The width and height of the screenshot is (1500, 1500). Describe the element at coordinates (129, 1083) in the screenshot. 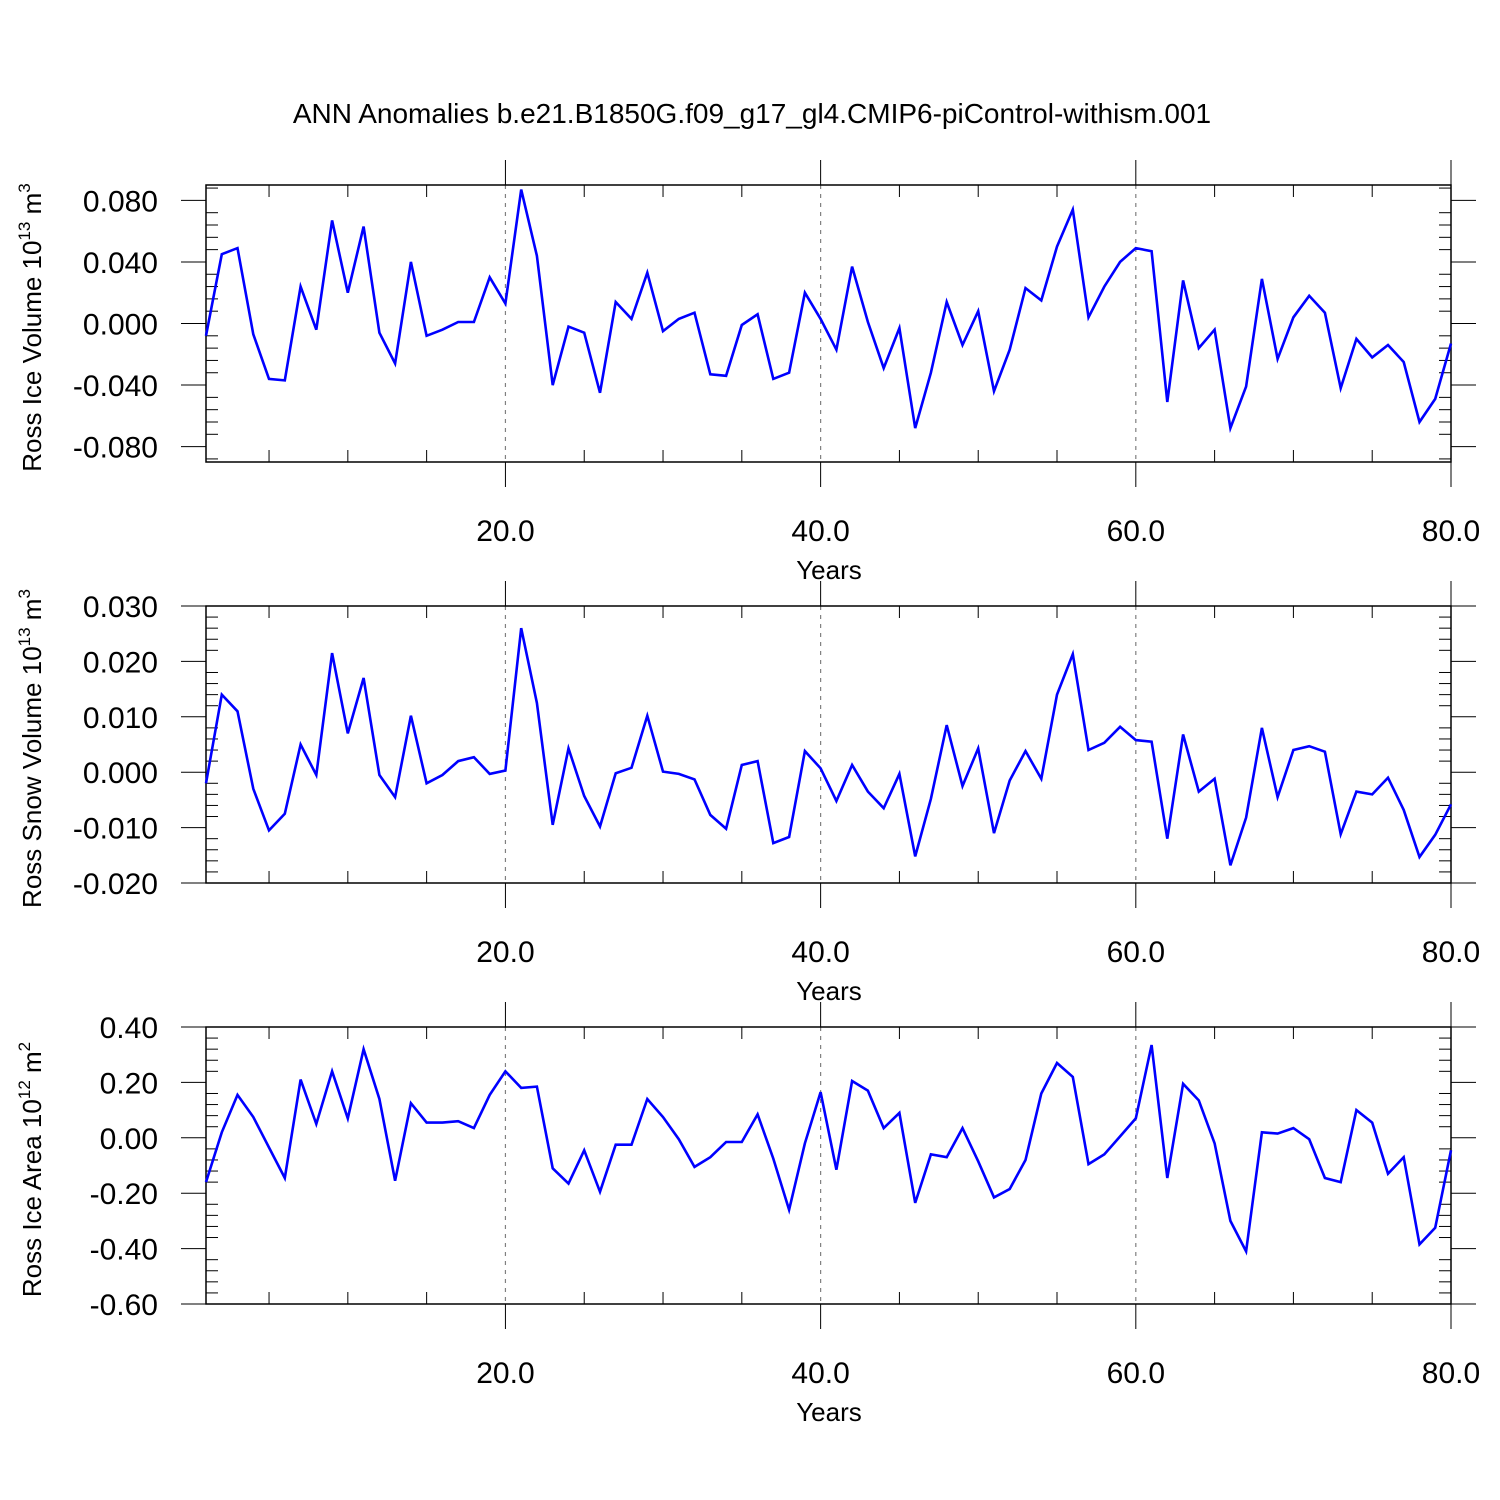

I see `y-tick-label: 0.20` at that location.